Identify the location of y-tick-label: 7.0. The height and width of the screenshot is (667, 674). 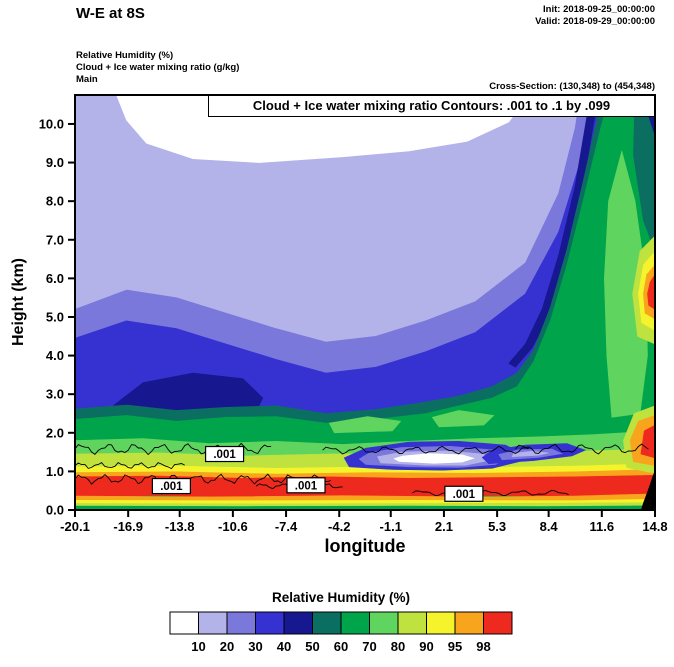
(55, 239).